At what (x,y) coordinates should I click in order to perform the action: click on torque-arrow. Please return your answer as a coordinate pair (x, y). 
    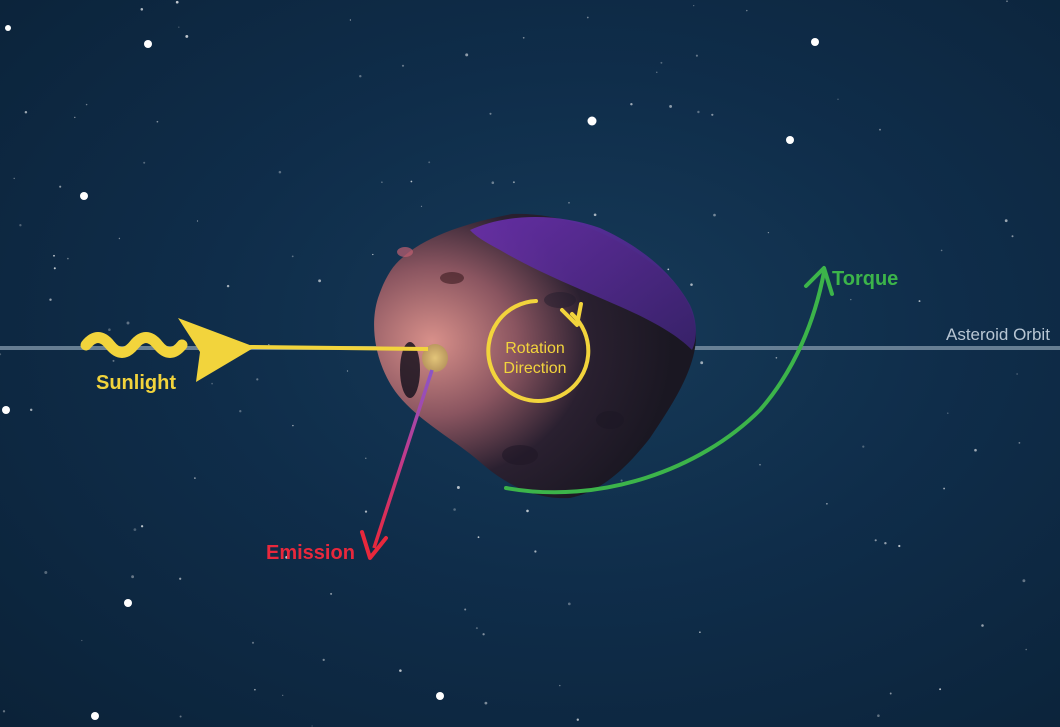
    Looking at the image, I should click on (669, 380).